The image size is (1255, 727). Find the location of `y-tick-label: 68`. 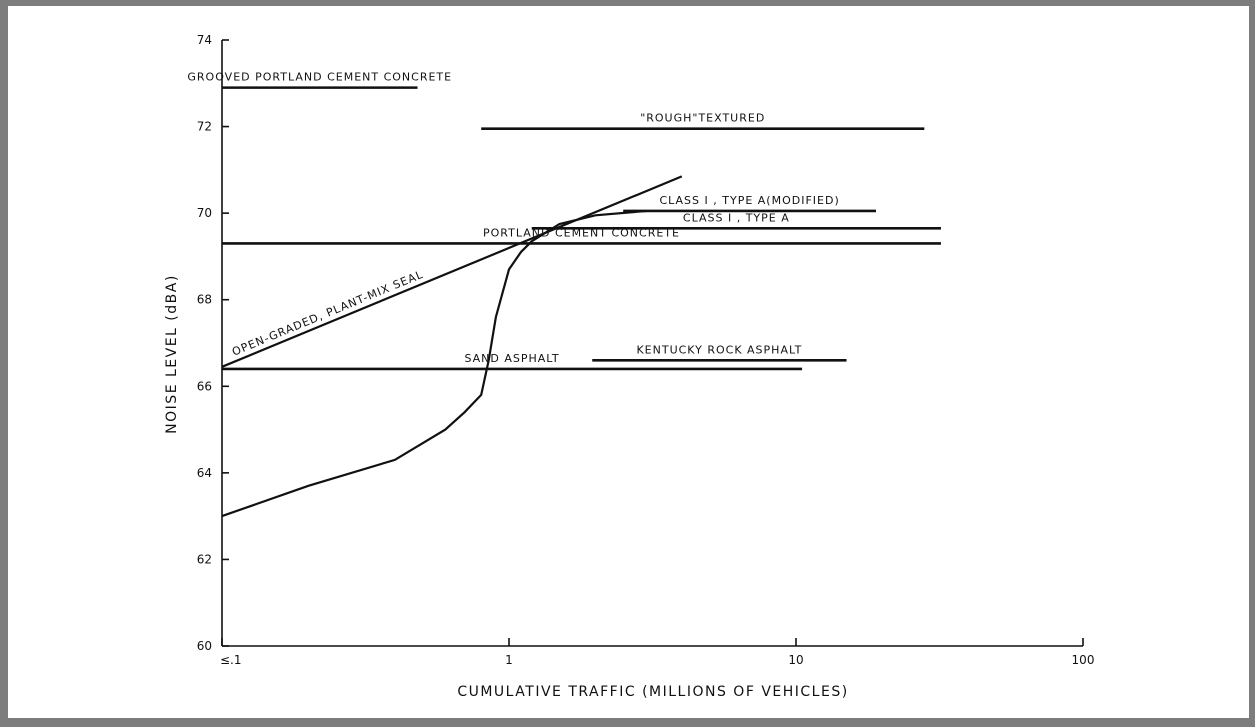

y-tick-label: 68 is located at coordinates (204, 300).